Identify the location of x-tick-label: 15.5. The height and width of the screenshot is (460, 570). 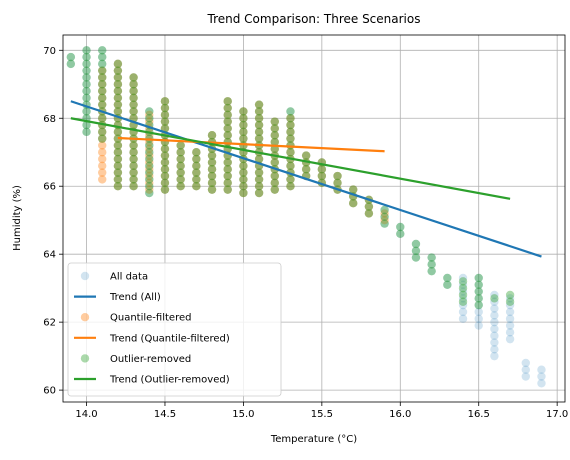
(322, 414).